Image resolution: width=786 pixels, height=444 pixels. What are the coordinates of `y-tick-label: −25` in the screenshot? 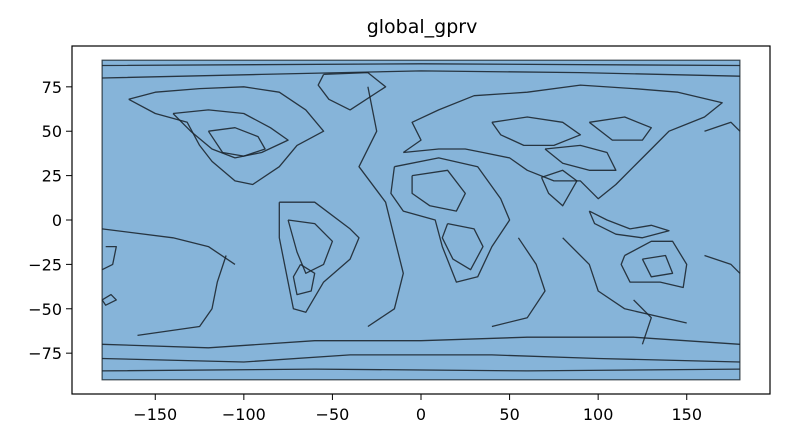 It's located at (45, 264).